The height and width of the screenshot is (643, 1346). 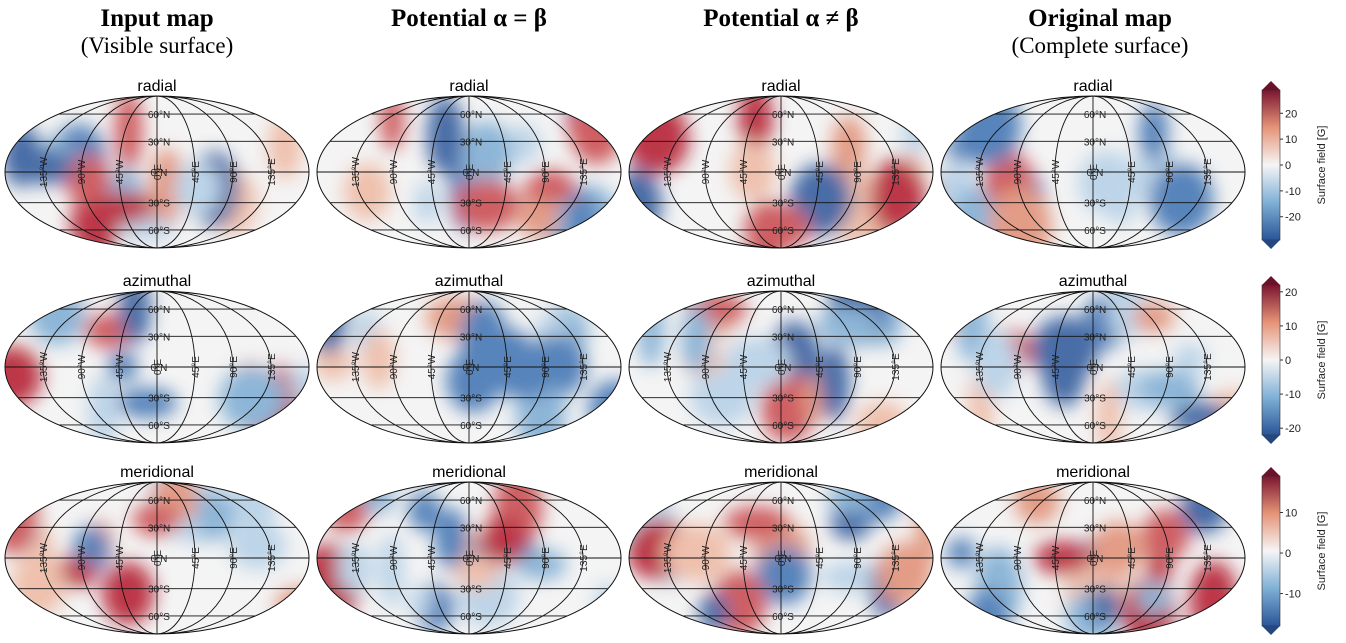 I want to click on colorbar-label: Surface field [G], so click(x=1322, y=551).